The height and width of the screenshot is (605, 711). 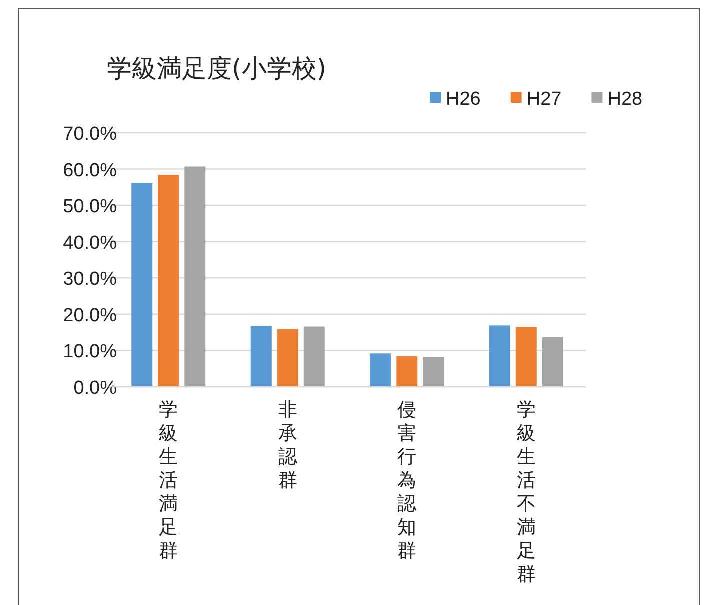 What do you see at coordinates (90, 352) in the screenshot?
I see `y-tick-label: 10.0%` at bounding box center [90, 352].